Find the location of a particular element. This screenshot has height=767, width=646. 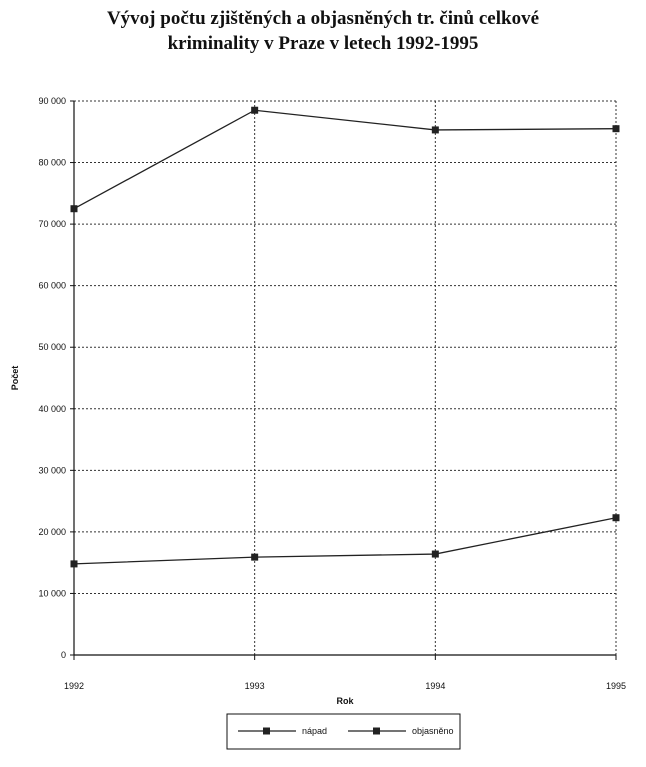

legend-label: objasněno is located at coordinates (433, 731).